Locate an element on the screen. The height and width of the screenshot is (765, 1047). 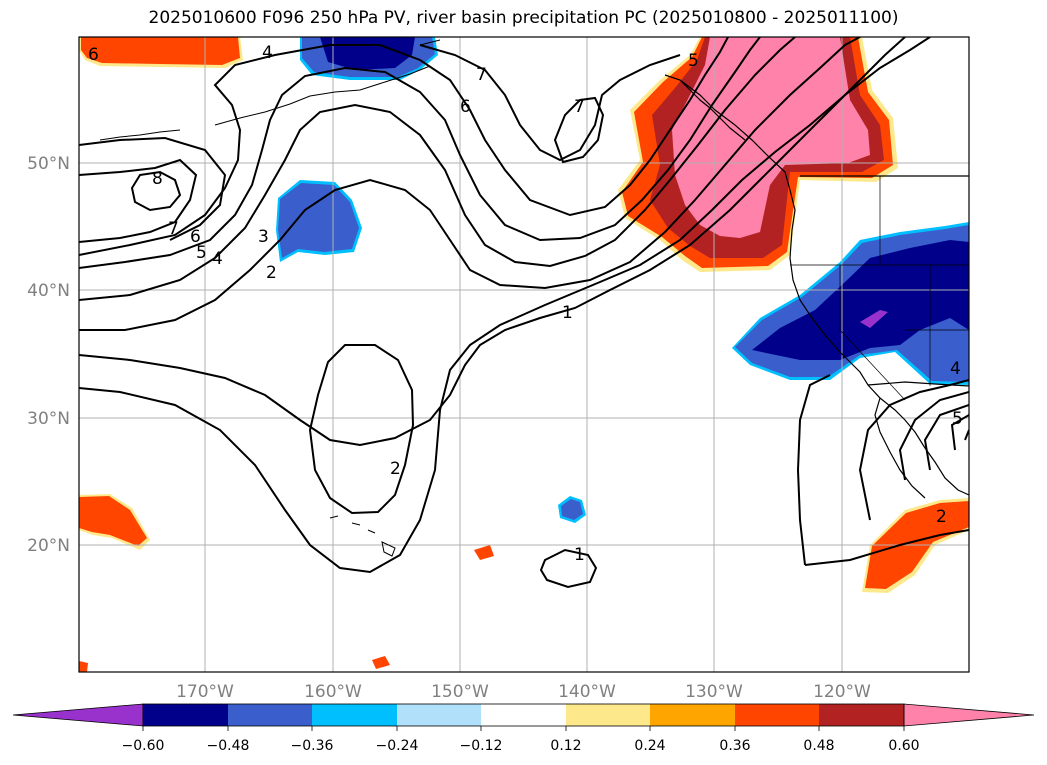
contour-2-mexico is located at coordinates (913, 450).